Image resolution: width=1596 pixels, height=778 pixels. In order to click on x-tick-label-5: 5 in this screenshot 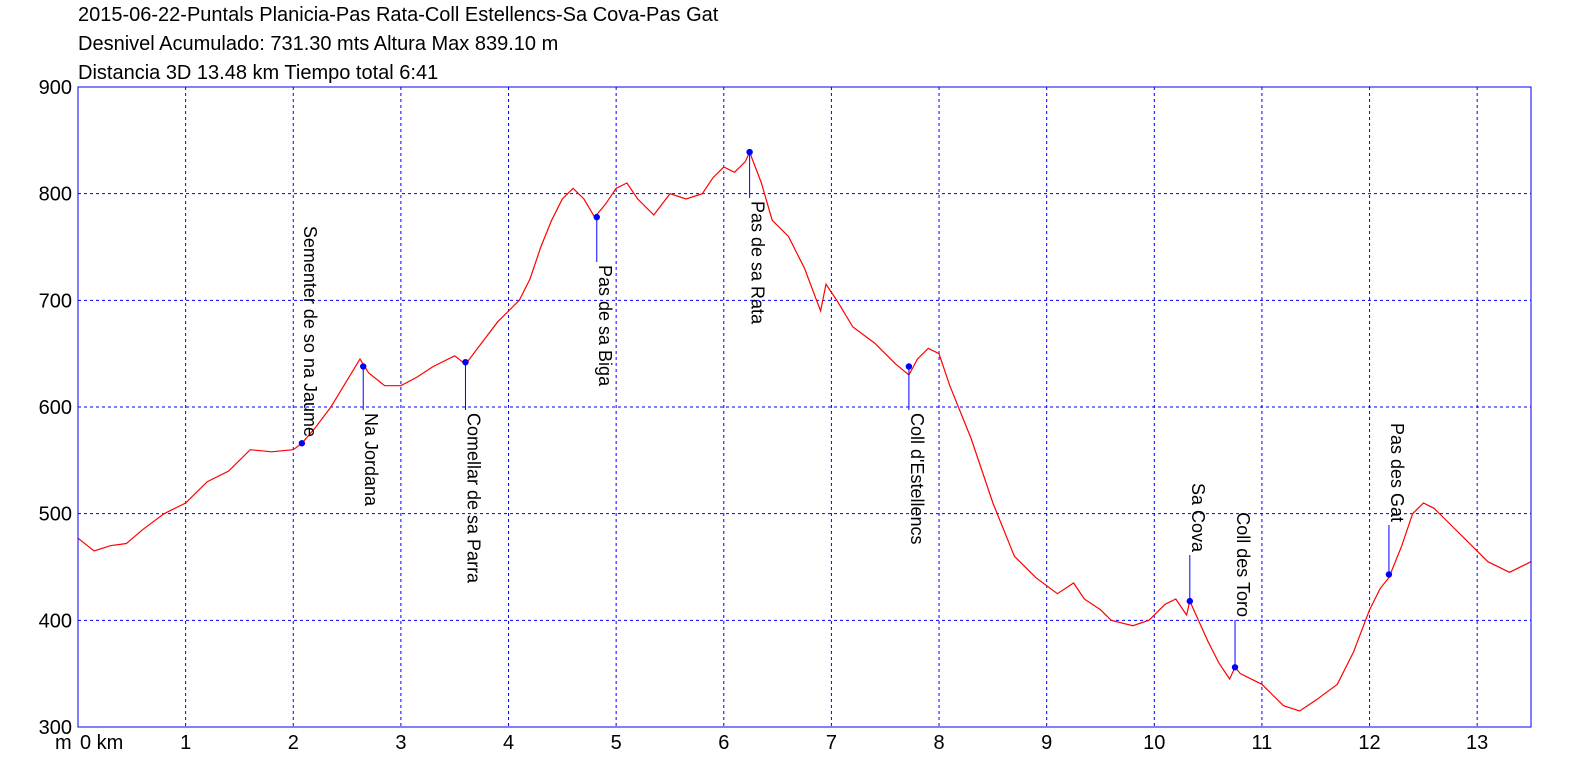, I will do `click(616, 743)`.